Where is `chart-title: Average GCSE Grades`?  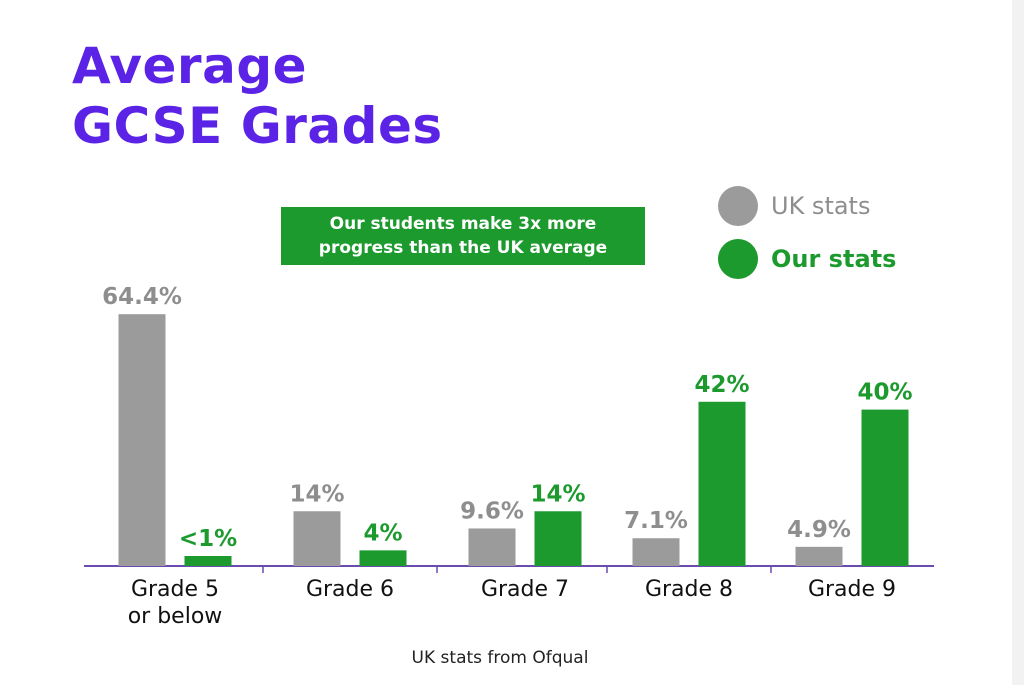 chart-title: Average GCSE Grades is located at coordinates (257, 96).